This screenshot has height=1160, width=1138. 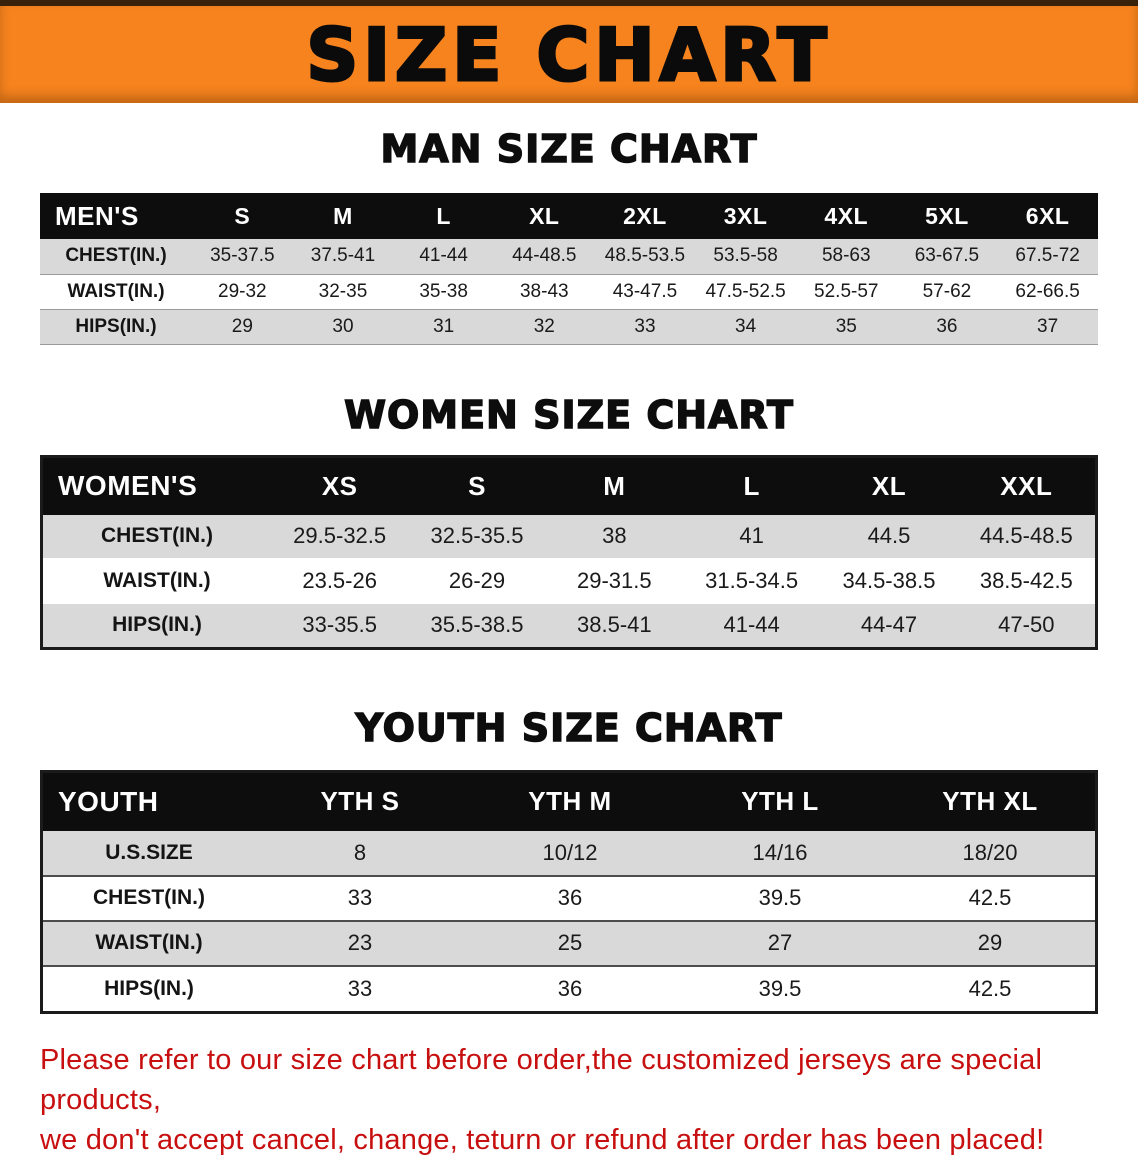 I want to click on size-value-cell: 18/20, so click(x=990, y=852).